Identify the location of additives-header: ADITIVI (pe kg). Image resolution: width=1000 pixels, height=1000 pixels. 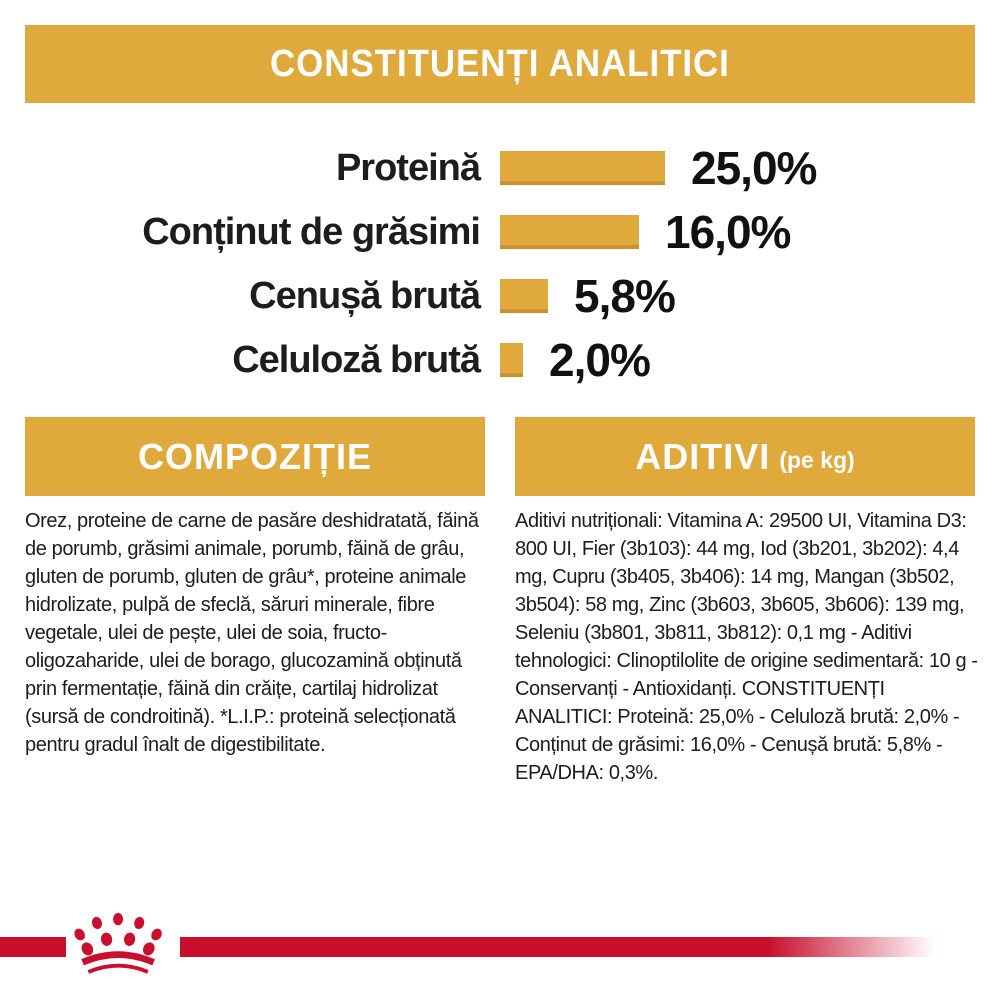
(745, 456).